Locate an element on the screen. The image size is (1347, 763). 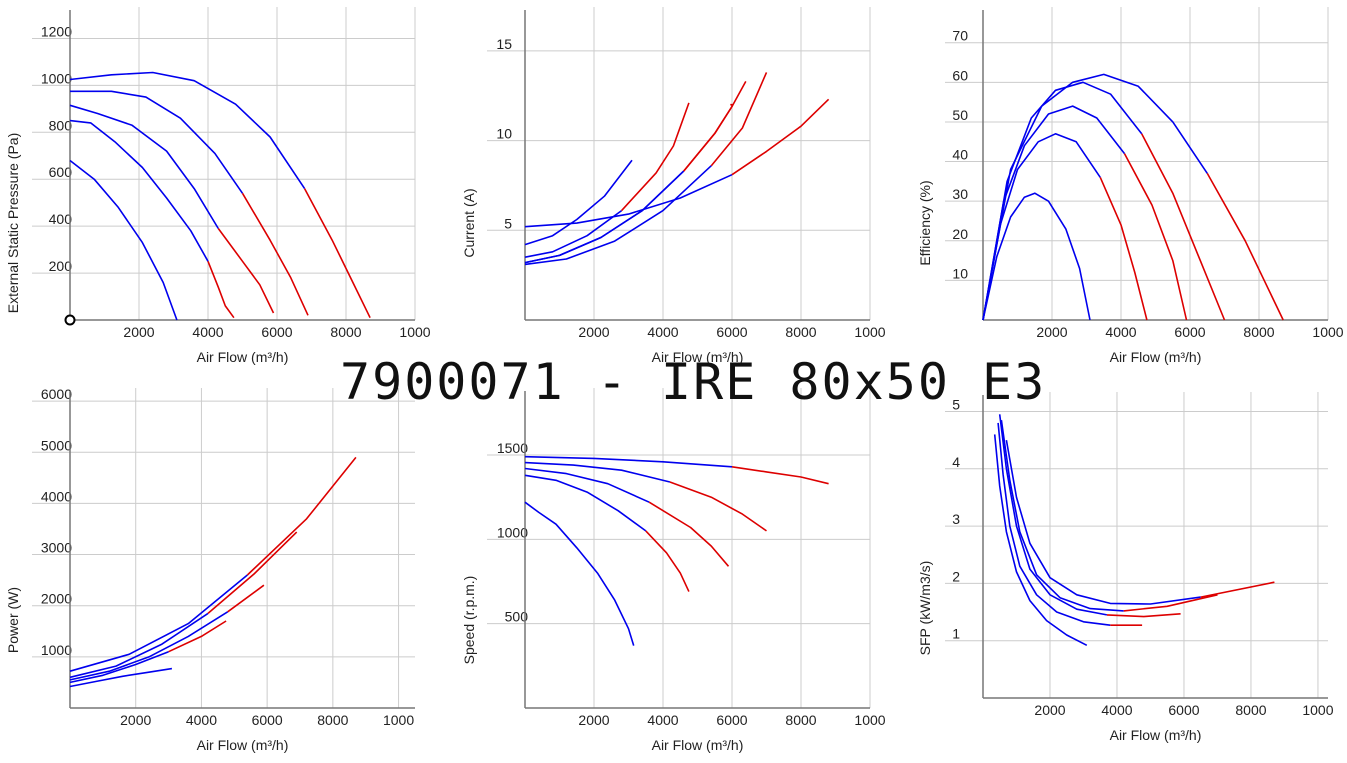
y-tick-label: 15 is located at coordinates (504, 44).